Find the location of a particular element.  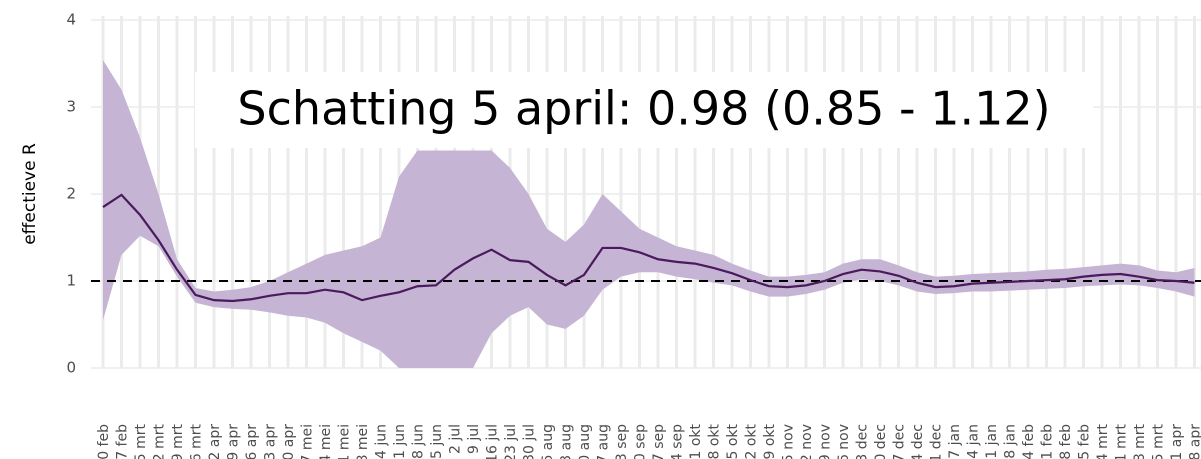

x-tick-label: 11 mrt is located at coordinates (1122, 441).